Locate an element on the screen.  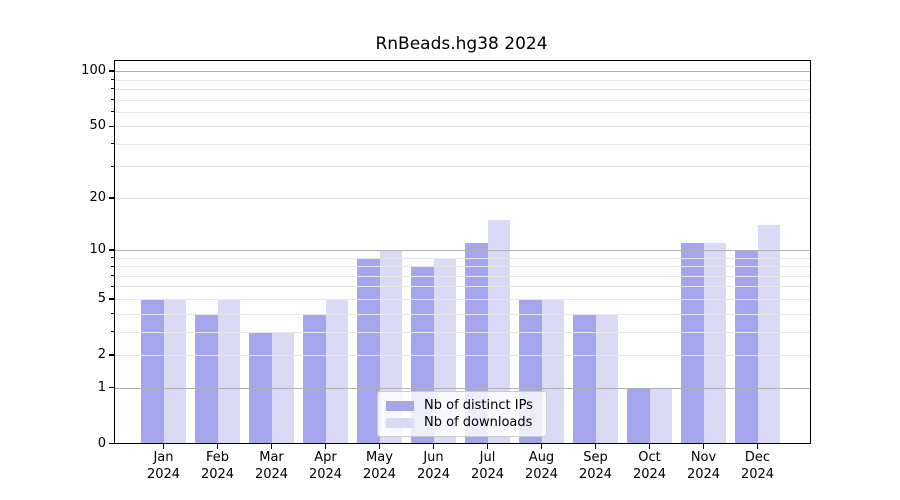
legend-row-downloads: Nb of downloads is located at coordinates (462, 423).